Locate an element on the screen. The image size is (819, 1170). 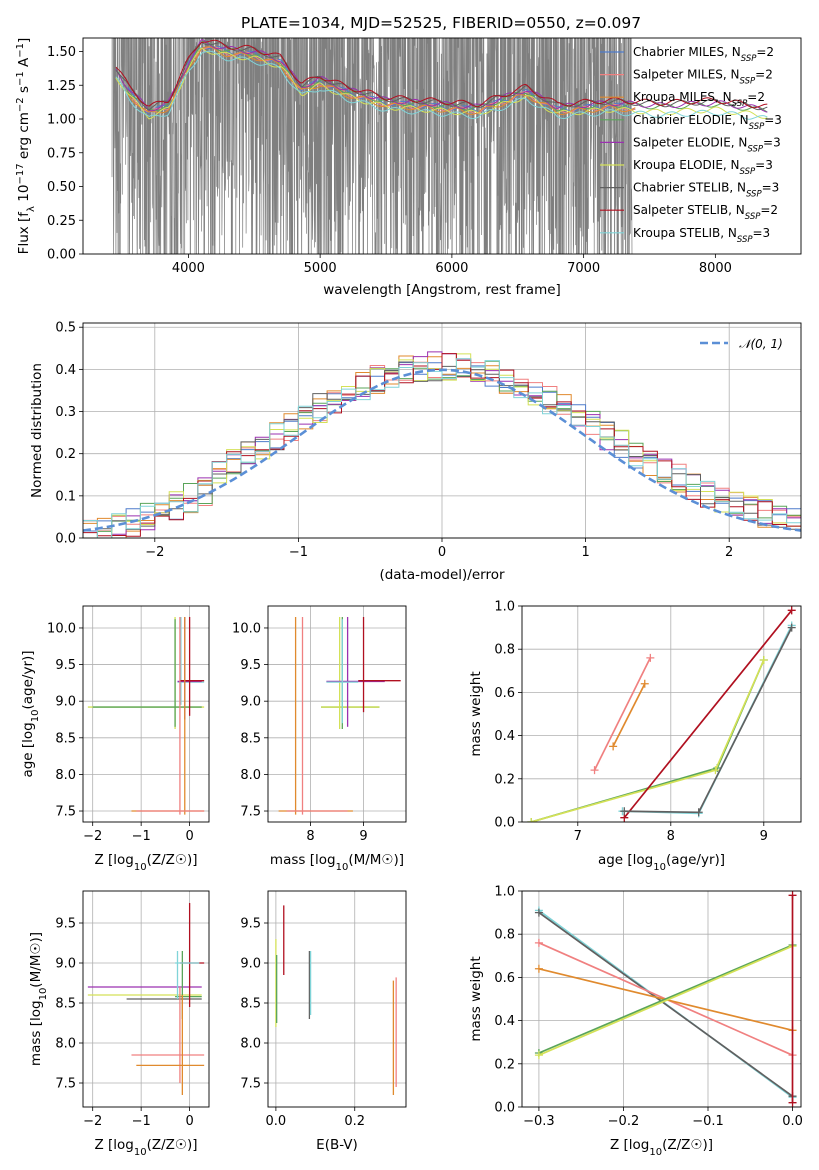
y-tick-label: 9.5 is located at coordinates (65, 924).